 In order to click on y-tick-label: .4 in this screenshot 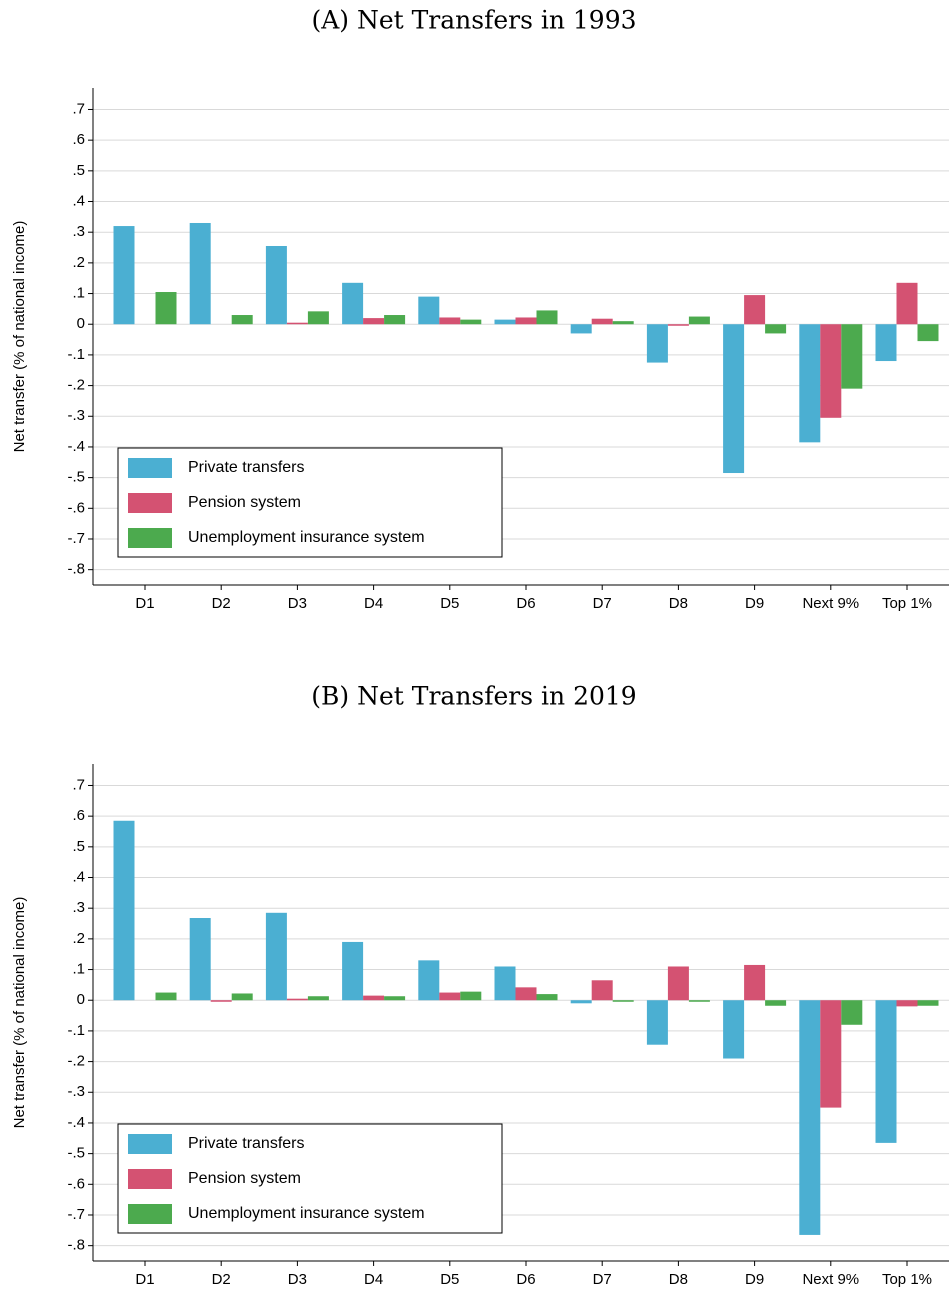, I will do `click(78, 200)`.